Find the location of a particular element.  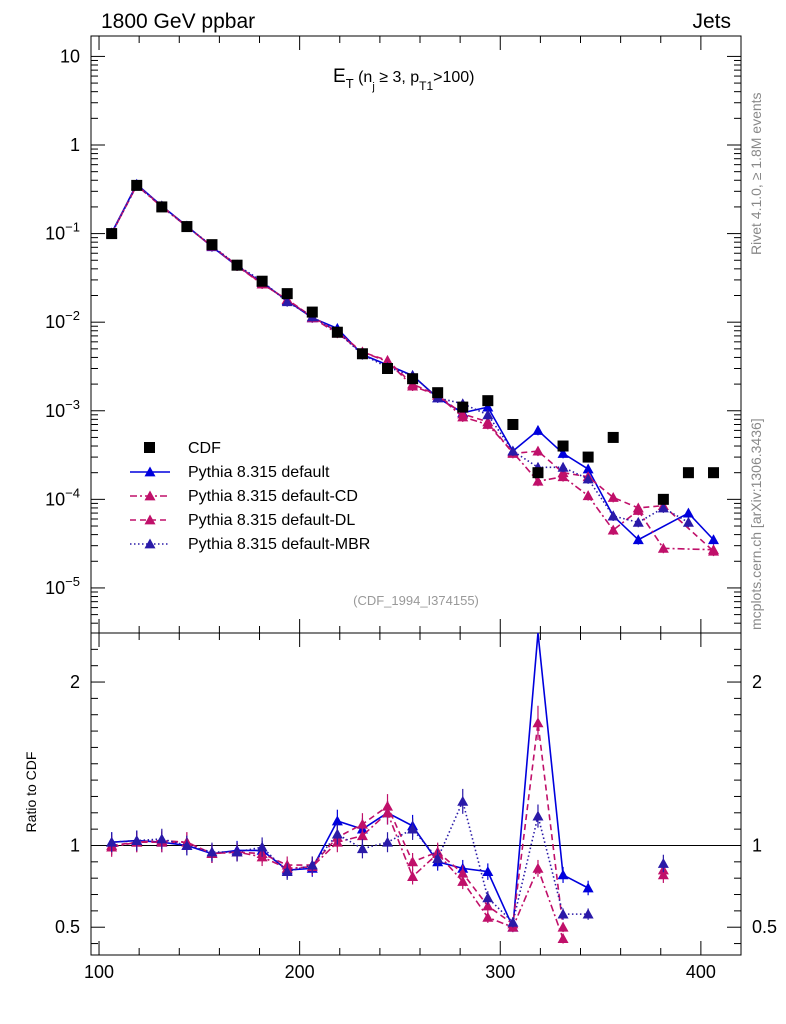

x-tick-label: 200 is located at coordinates (300, 972).